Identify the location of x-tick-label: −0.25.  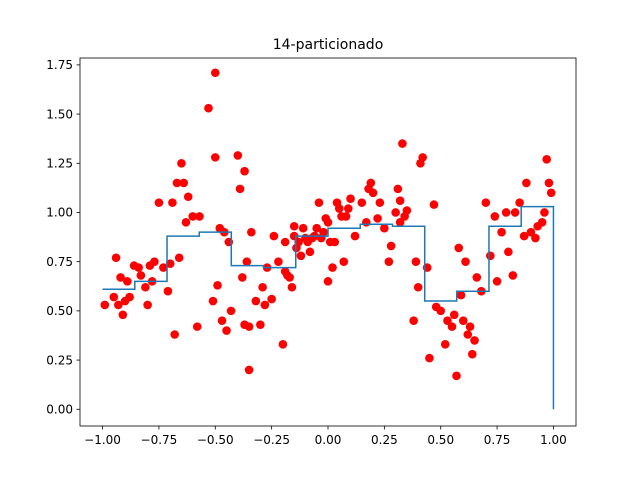
(271, 440).